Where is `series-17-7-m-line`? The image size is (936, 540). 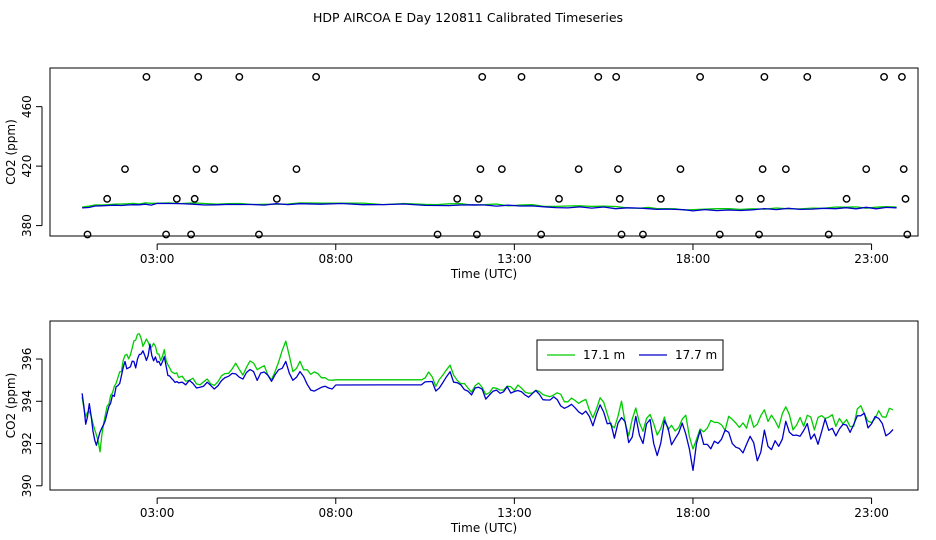
series-17-7-m-line is located at coordinates (489, 207).